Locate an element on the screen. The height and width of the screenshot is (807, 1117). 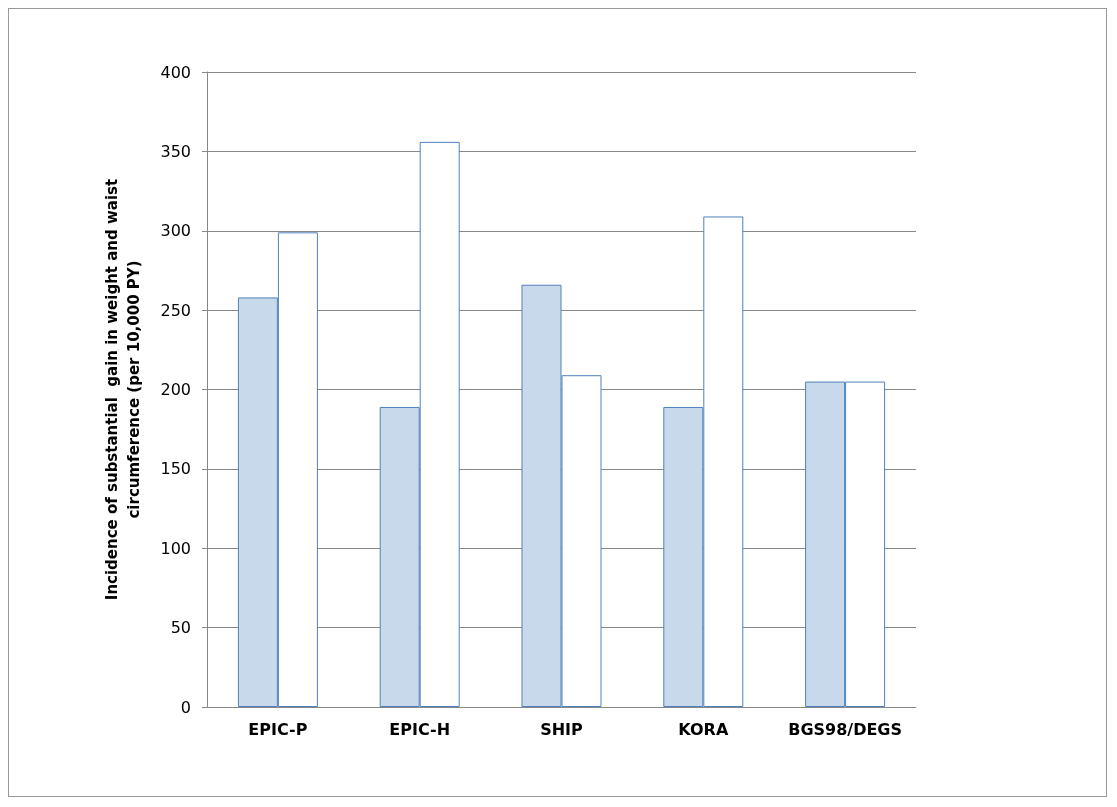
y-tick-label: 150 is located at coordinates (175, 469).